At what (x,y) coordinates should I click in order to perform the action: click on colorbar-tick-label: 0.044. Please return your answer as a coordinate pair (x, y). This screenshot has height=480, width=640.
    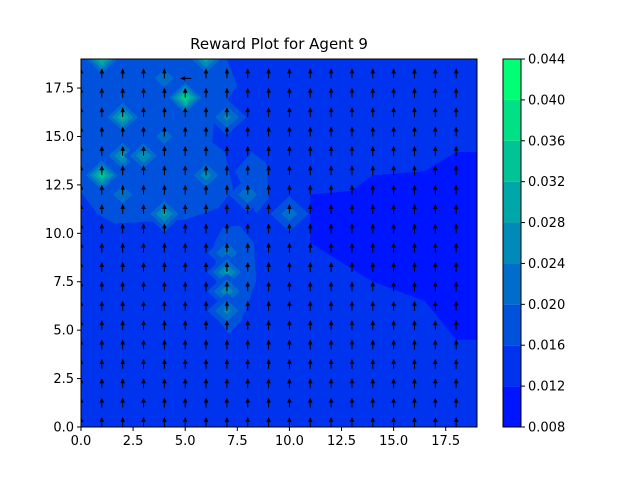
    Looking at the image, I should click on (546, 60).